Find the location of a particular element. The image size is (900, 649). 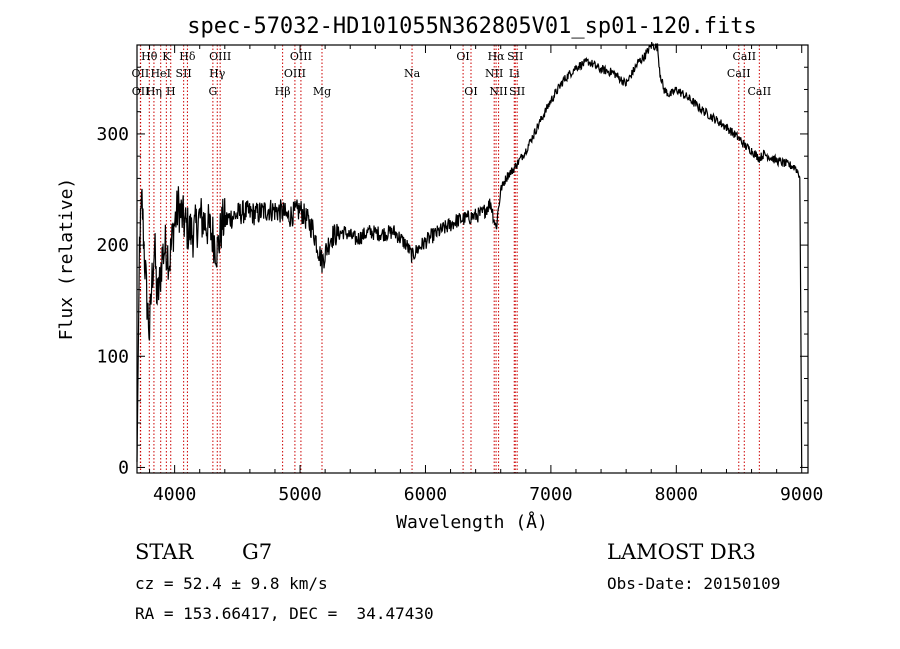

line-label: Mg is located at coordinates (322, 91).